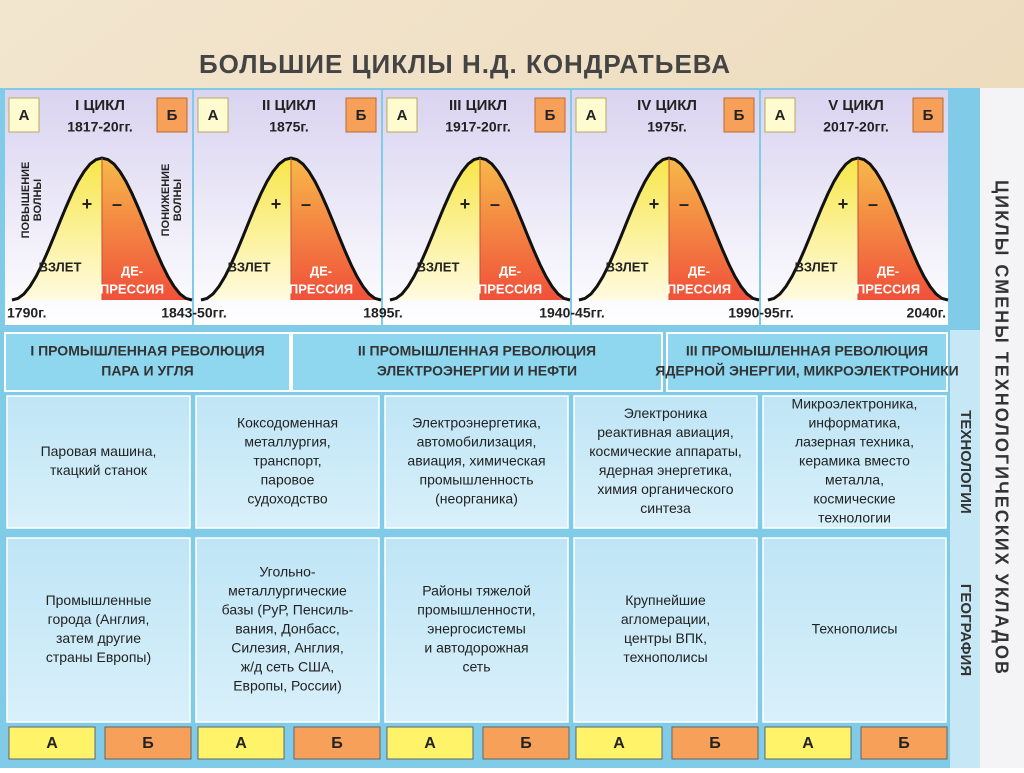 The height and width of the screenshot is (773, 1024). Describe the element at coordinates (98, 638) in the screenshot. I see `cell-text: затем другие` at that location.